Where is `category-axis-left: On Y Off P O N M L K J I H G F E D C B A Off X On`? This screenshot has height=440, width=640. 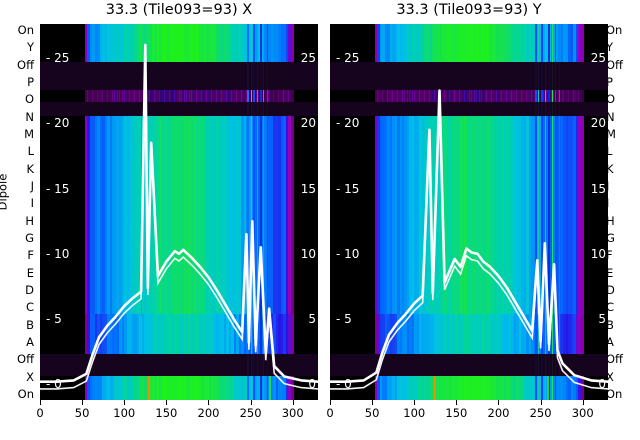 category-axis-left: On Y Off P O N M L K J I H G F E D C B A Off X On is located at coordinates (20, 212).